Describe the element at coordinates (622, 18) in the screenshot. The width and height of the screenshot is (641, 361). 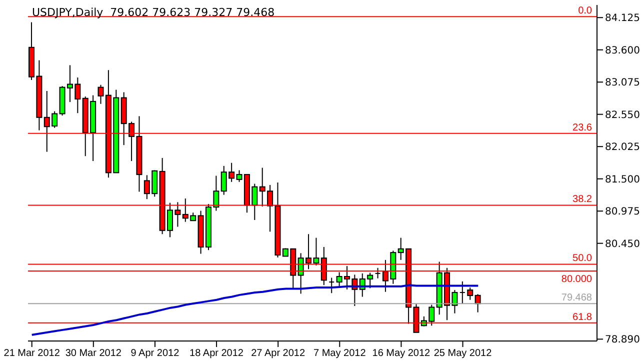
I see `y-tick-label: 84.125` at that location.